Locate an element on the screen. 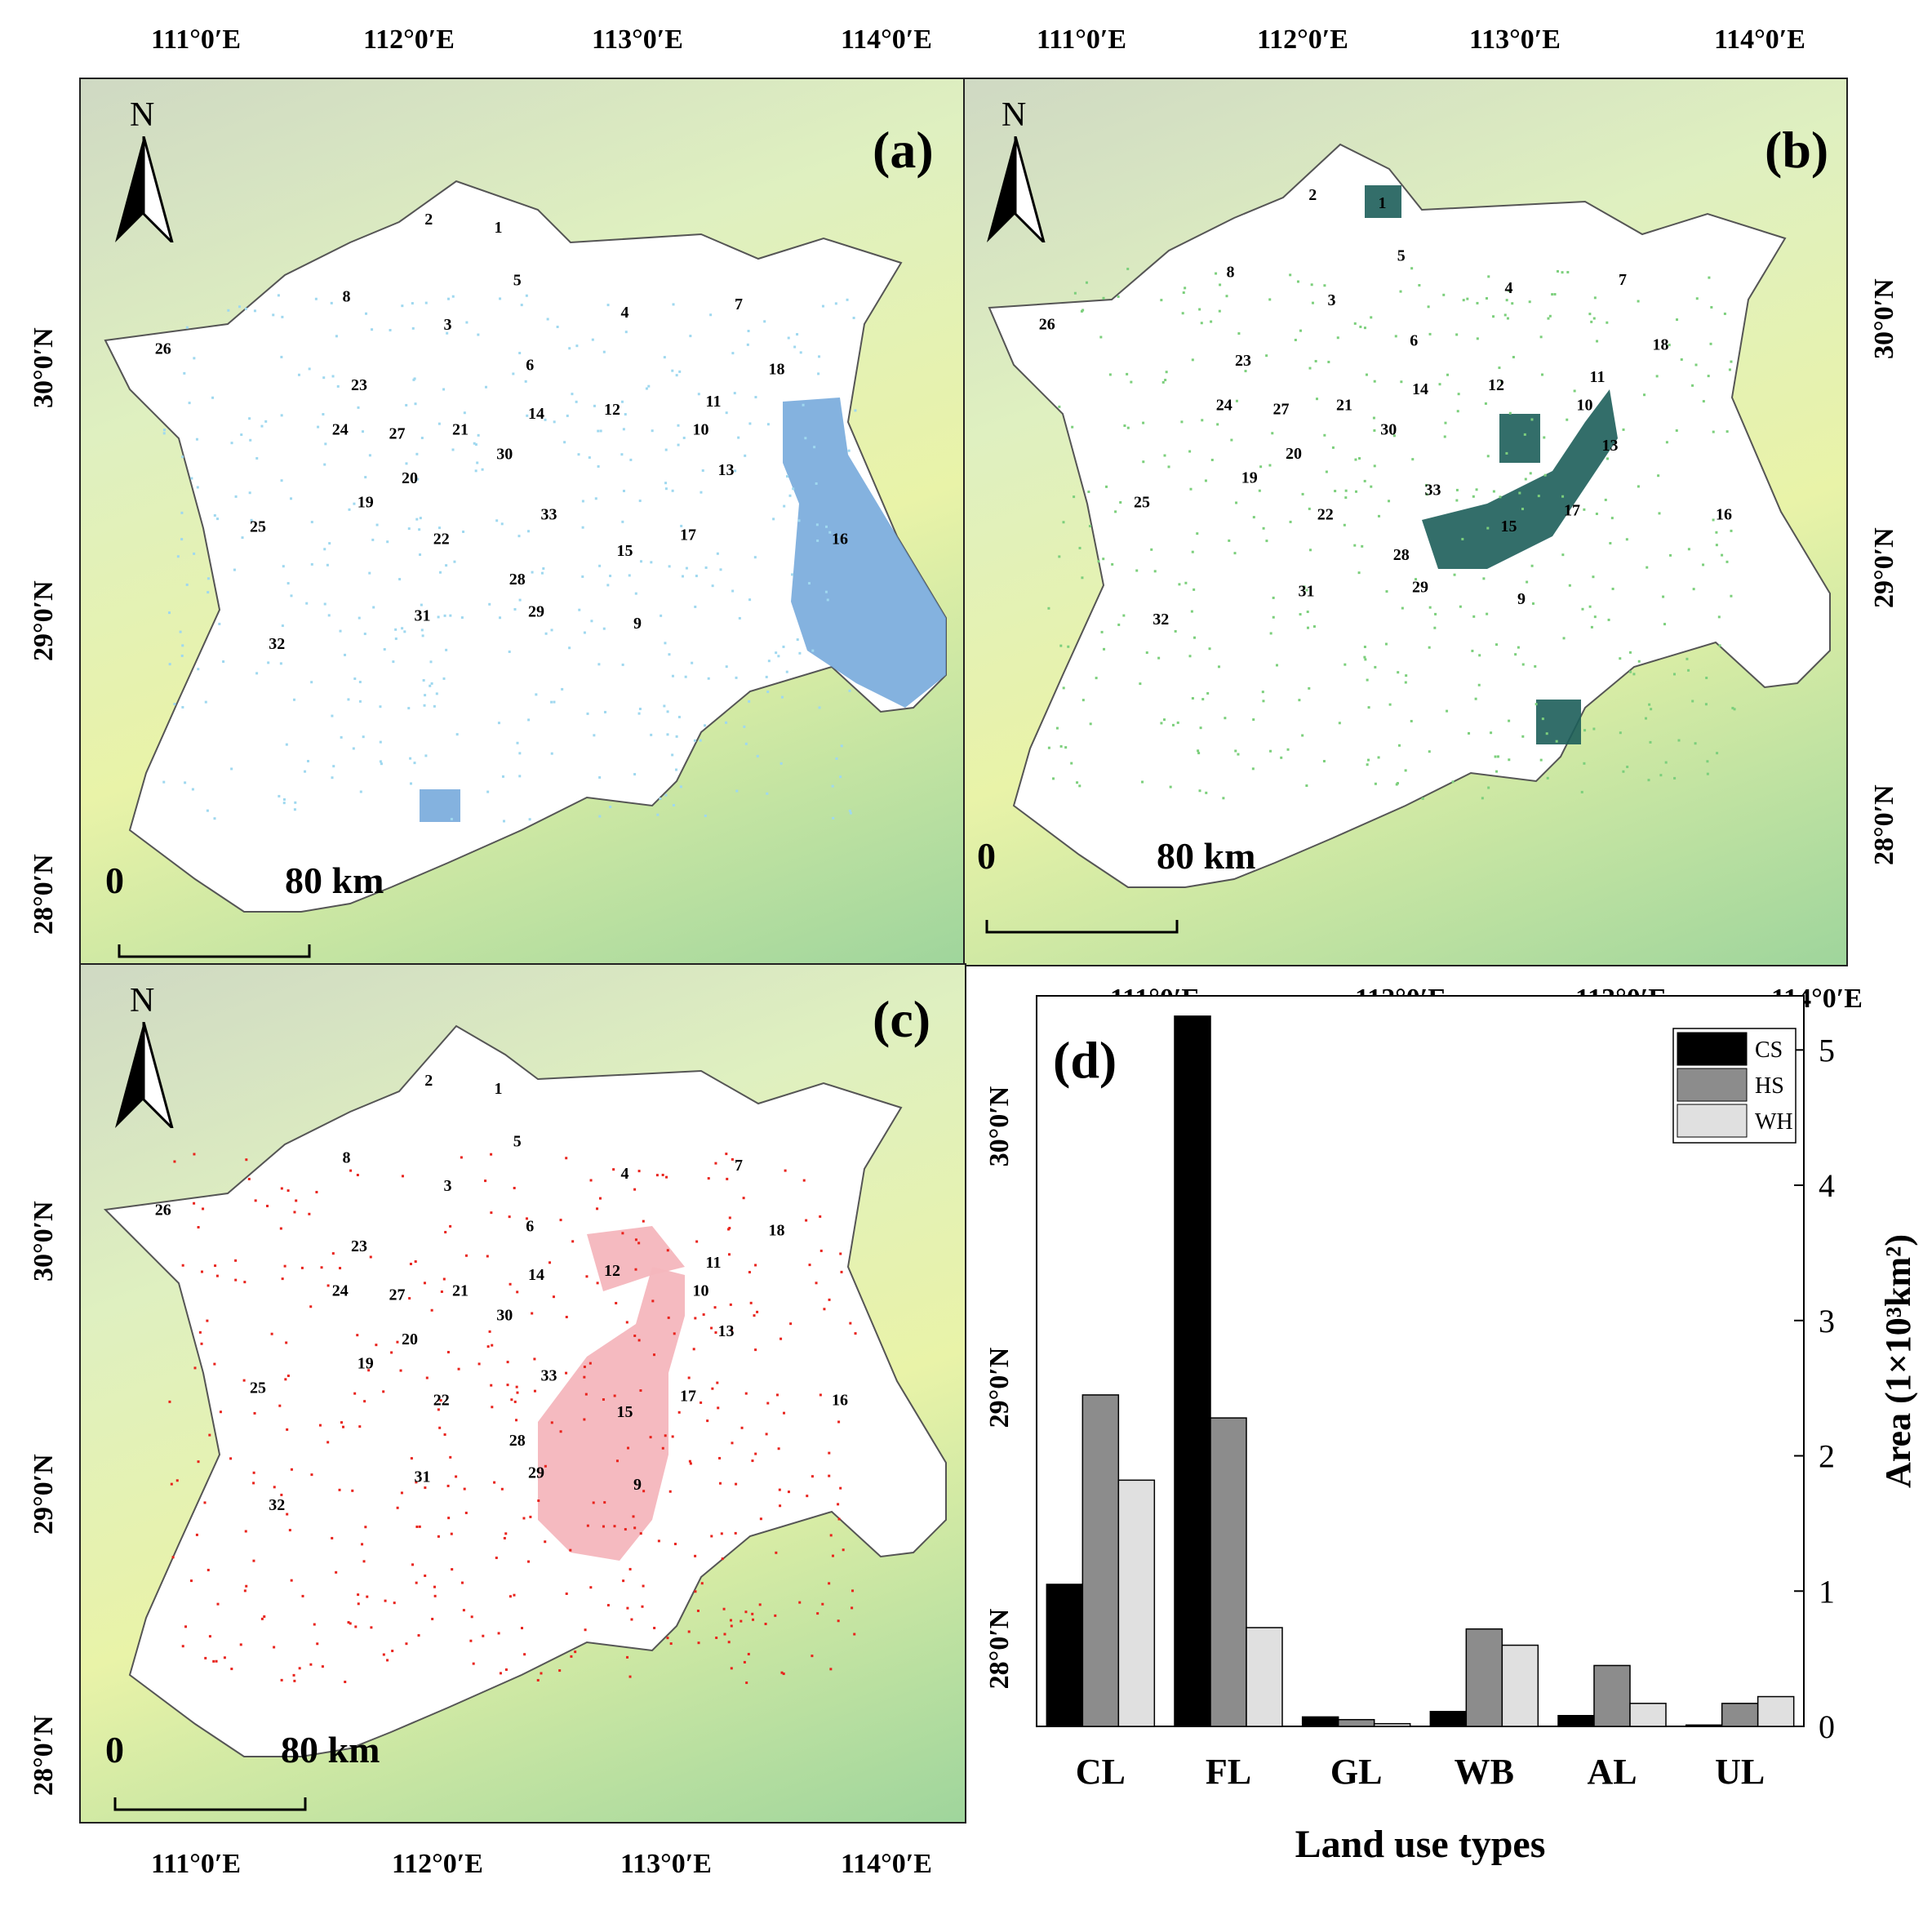 This screenshot has height=1928, width=1932. region-label-30: 30 is located at coordinates (504, 454).